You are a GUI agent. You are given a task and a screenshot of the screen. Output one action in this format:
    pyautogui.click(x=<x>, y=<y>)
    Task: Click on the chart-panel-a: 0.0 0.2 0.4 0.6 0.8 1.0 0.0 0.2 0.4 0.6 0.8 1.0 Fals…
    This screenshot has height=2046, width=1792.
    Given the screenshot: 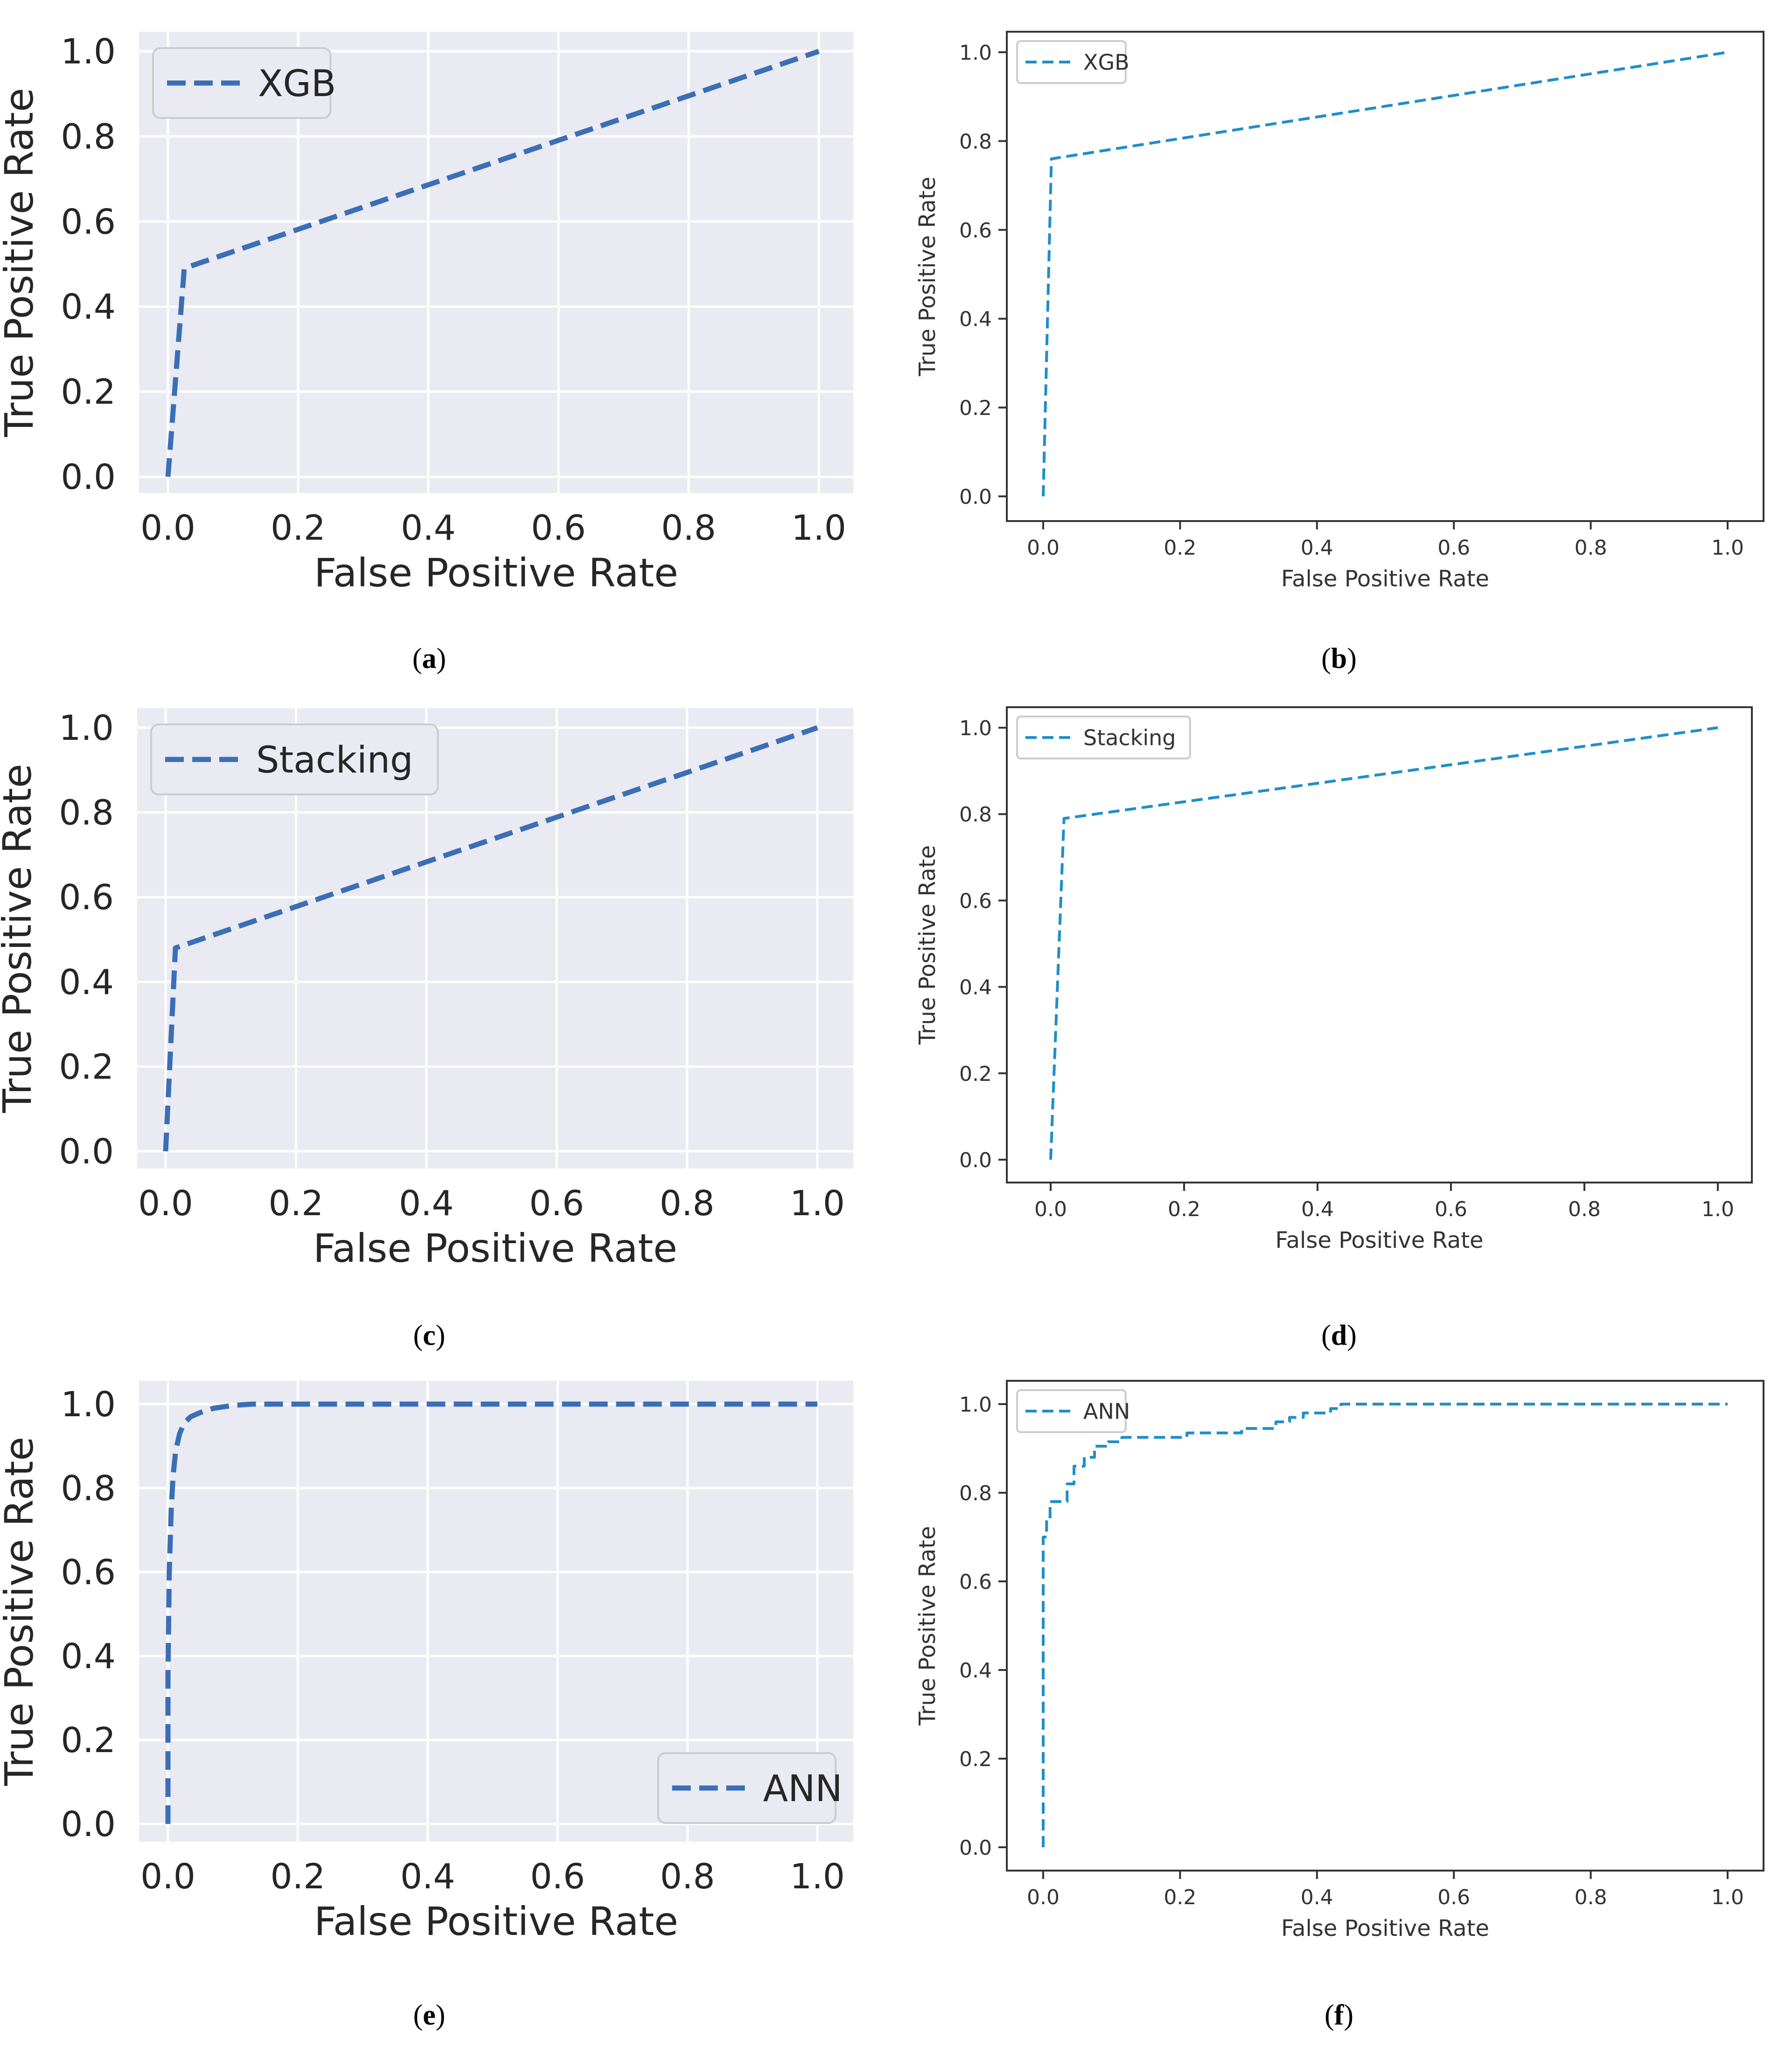 What is the action you would take?
    pyautogui.click(x=426, y=353)
    